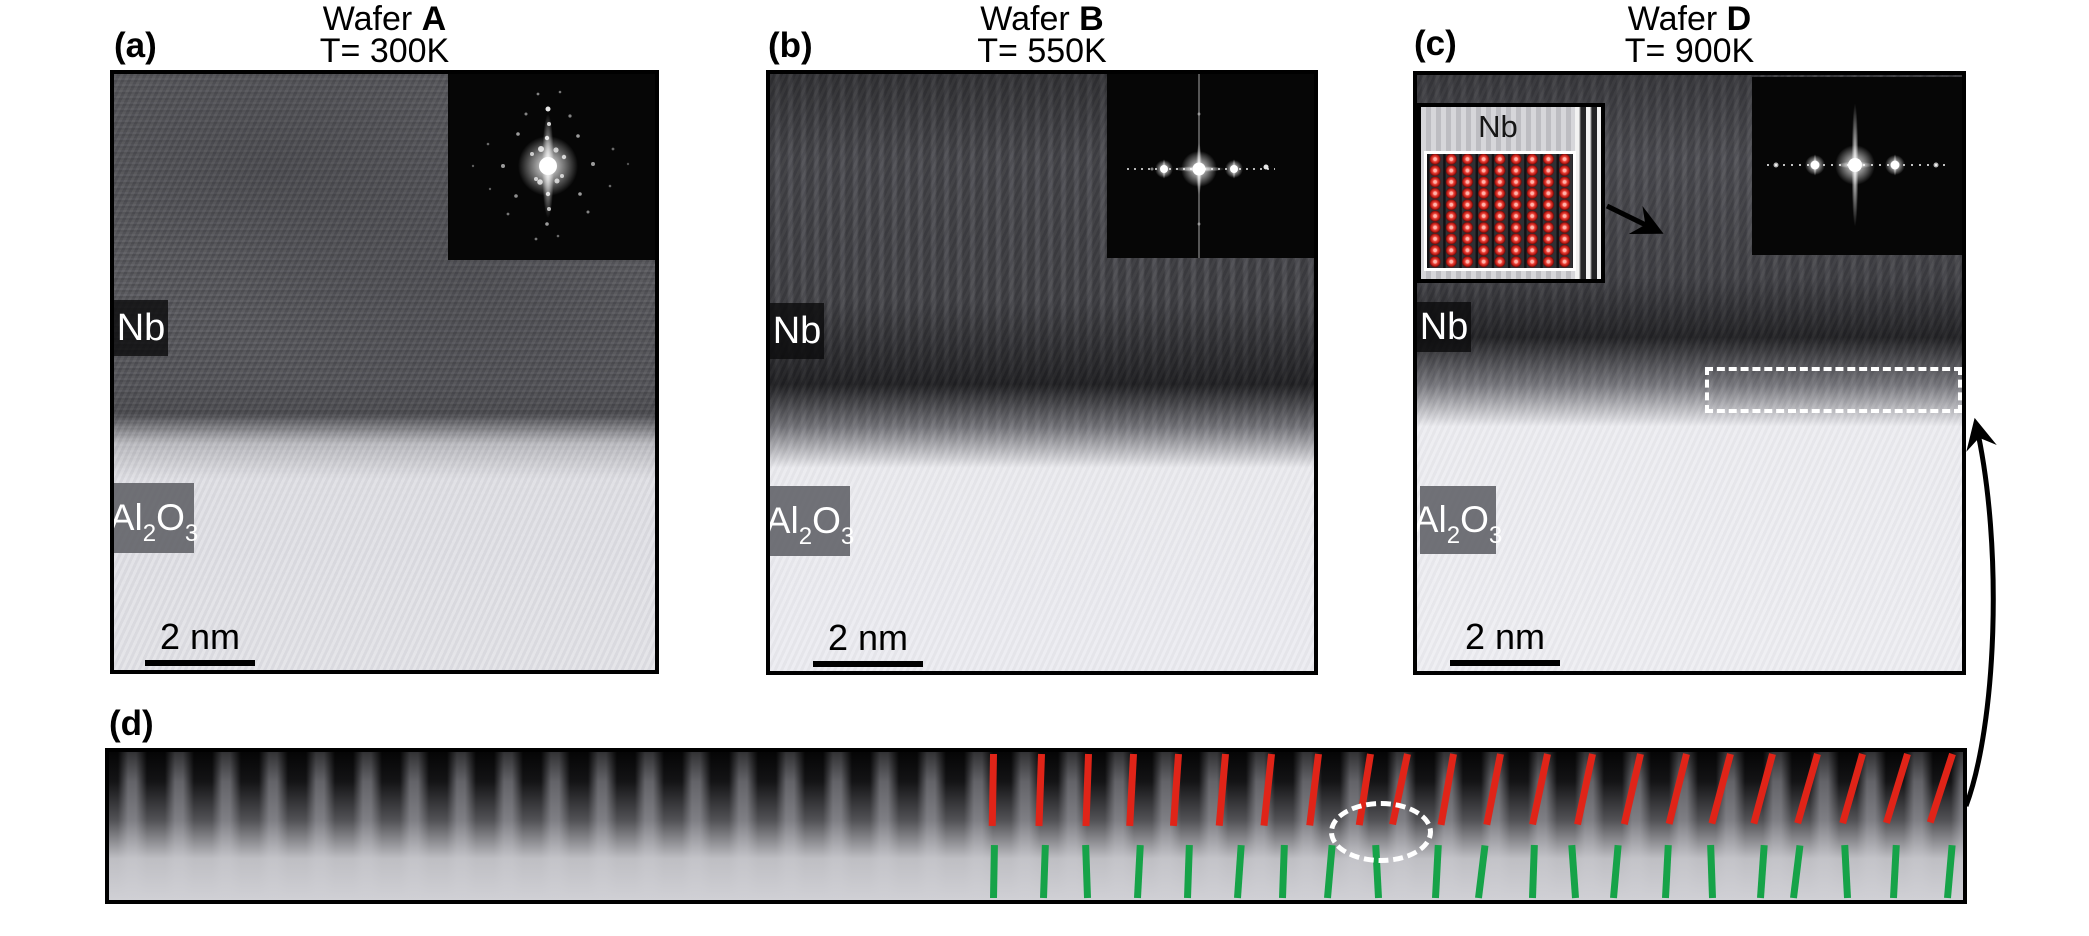 The image size is (2089, 936). I want to click on inset-nb-label: Nb, so click(1498, 126).